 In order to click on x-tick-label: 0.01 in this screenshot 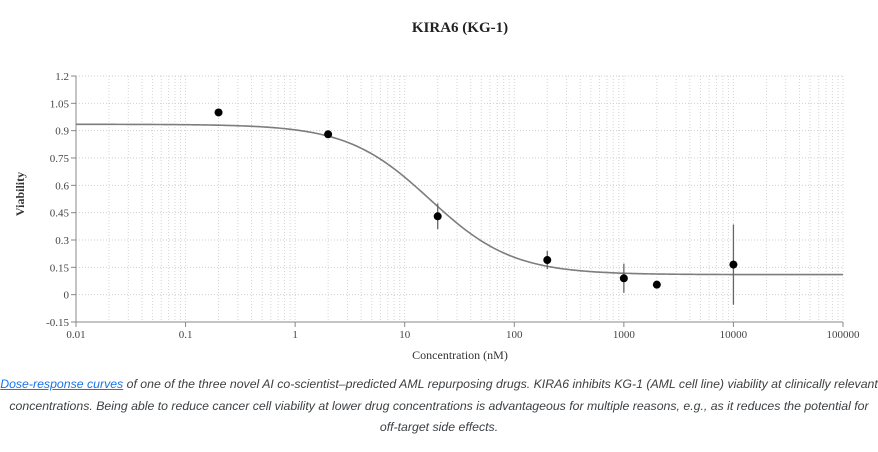, I will do `click(75, 335)`.